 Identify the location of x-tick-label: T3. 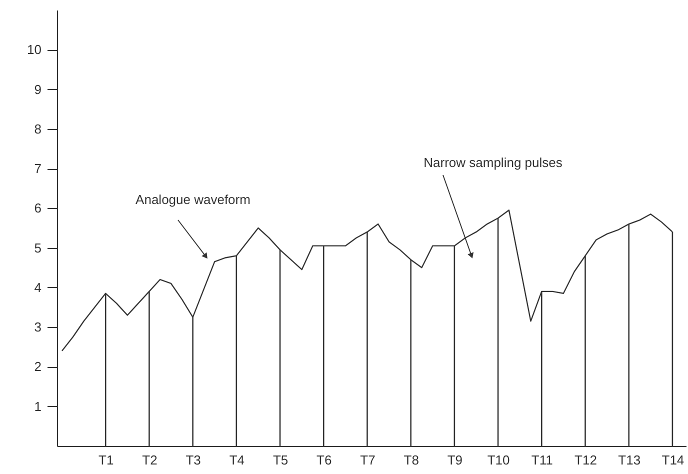
(193, 460).